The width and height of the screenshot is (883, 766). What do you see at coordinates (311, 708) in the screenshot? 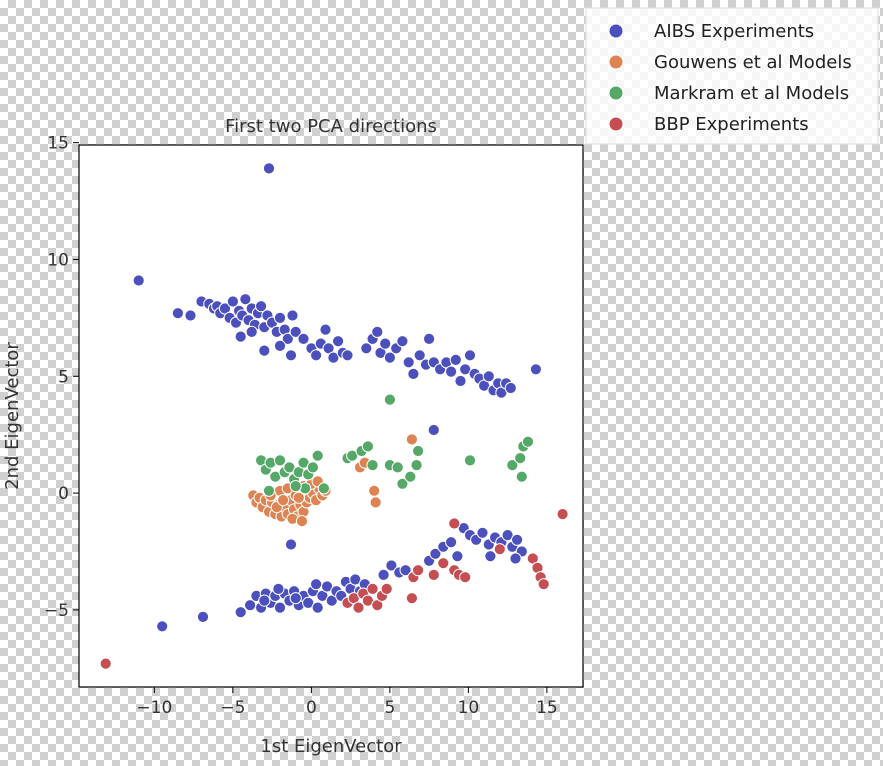
I see `x-tick-label: 0` at bounding box center [311, 708].